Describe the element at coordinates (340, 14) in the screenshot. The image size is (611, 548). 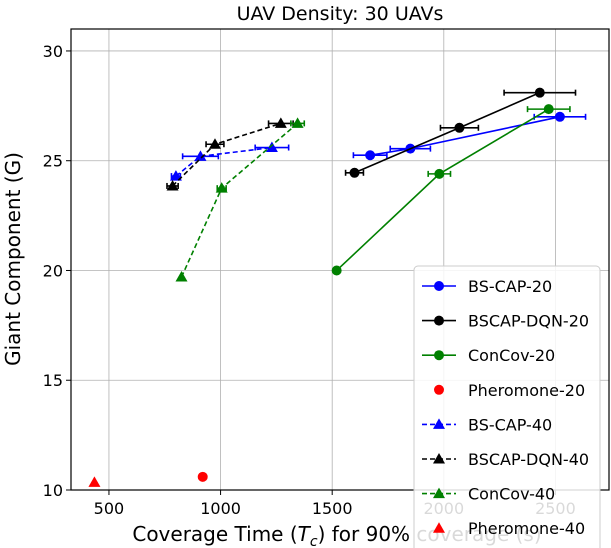
I see `chart-title: UAV Density: 30 UAVs` at that location.